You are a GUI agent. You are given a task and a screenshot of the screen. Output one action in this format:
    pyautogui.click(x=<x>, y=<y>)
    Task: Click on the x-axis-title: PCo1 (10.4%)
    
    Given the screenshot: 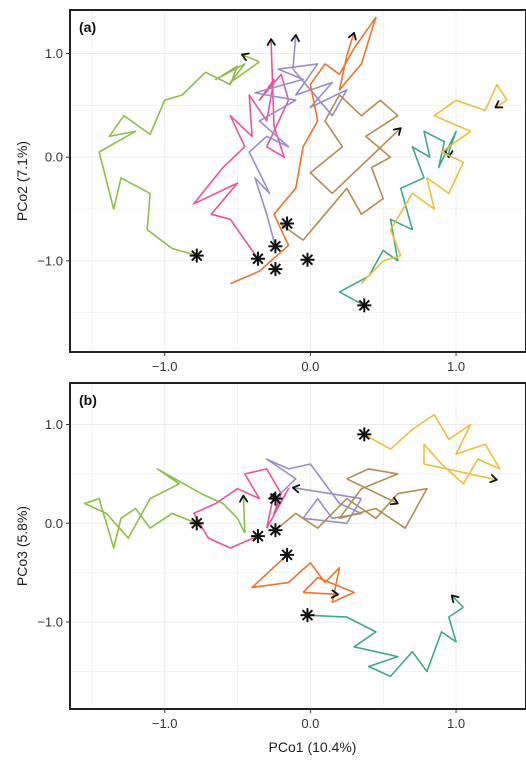 What is the action you would take?
    pyautogui.click(x=313, y=747)
    